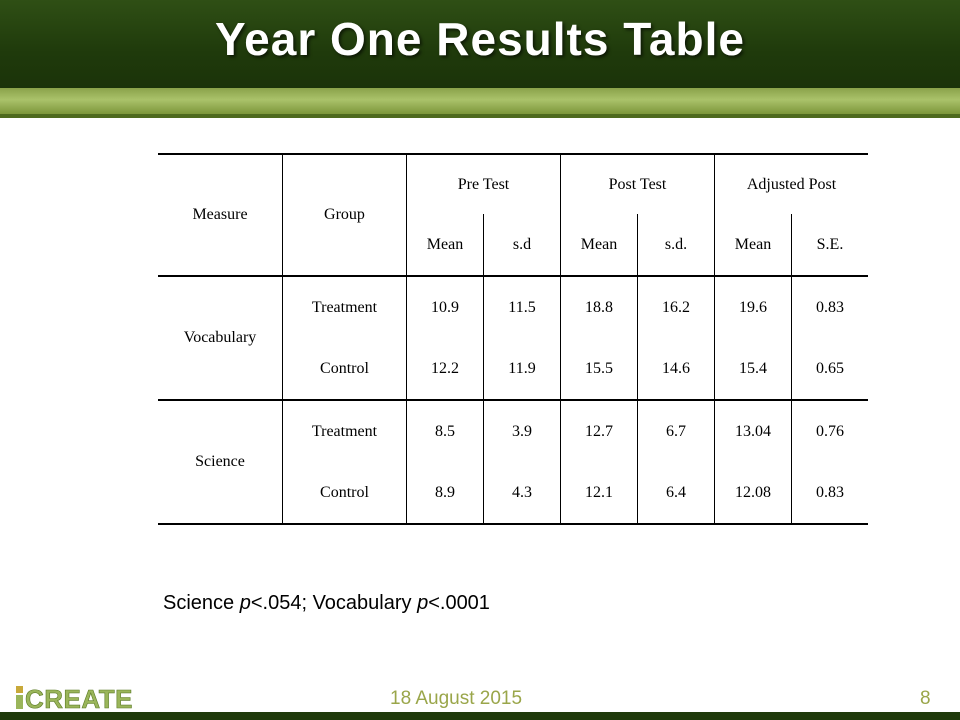 Image resolution: width=960 pixels, height=720 pixels. Describe the element at coordinates (637, 183) in the screenshot. I see `col-header-post-test: Post Test` at that location.